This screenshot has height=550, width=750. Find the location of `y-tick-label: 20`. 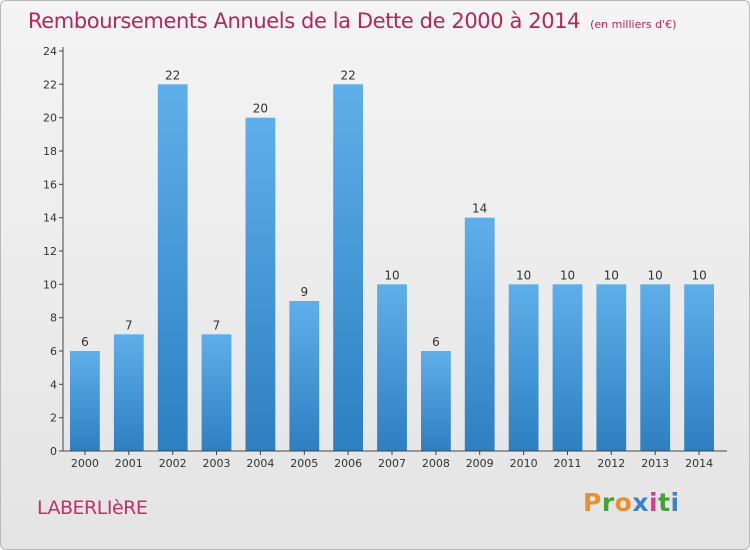

y-tick-label: 20 is located at coordinates (50, 118).